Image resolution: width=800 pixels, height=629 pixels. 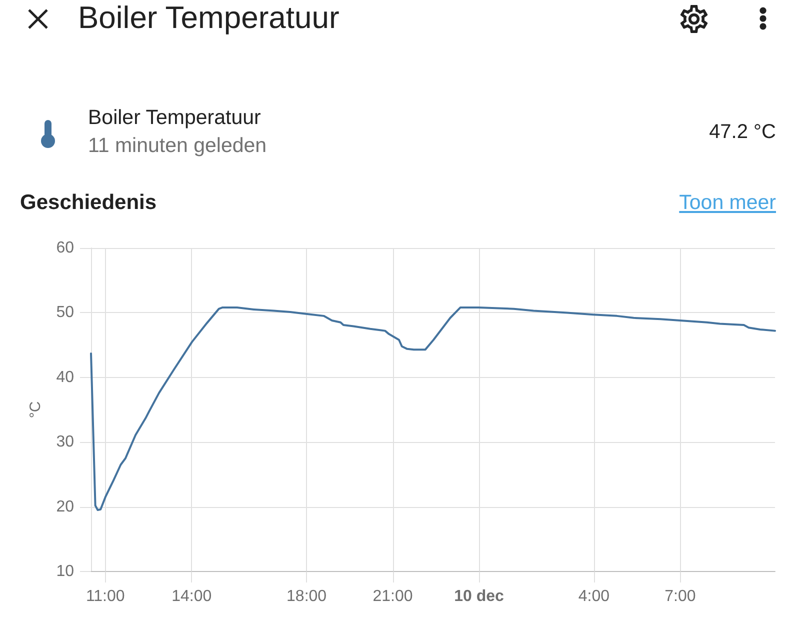 I want to click on y-tick-label: 10, so click(x=65, y=571).